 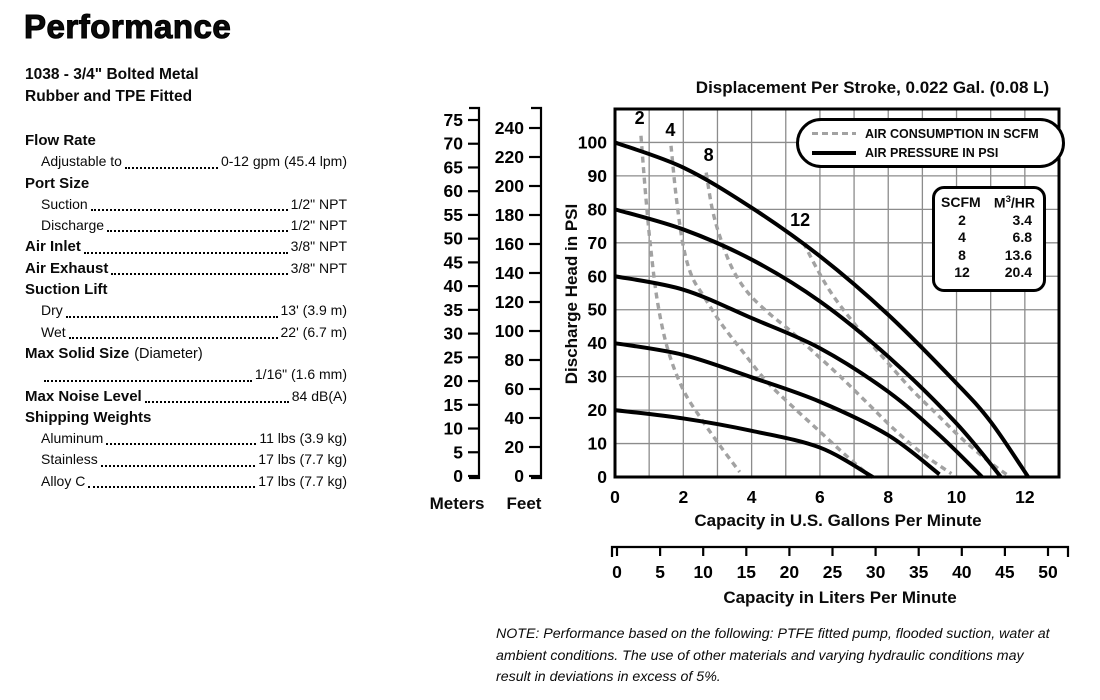 What do you see at coordinates (319, 395) in the screenshot?
I see `spec-value: 84 dB(A)` at bounding box center [319, 395].